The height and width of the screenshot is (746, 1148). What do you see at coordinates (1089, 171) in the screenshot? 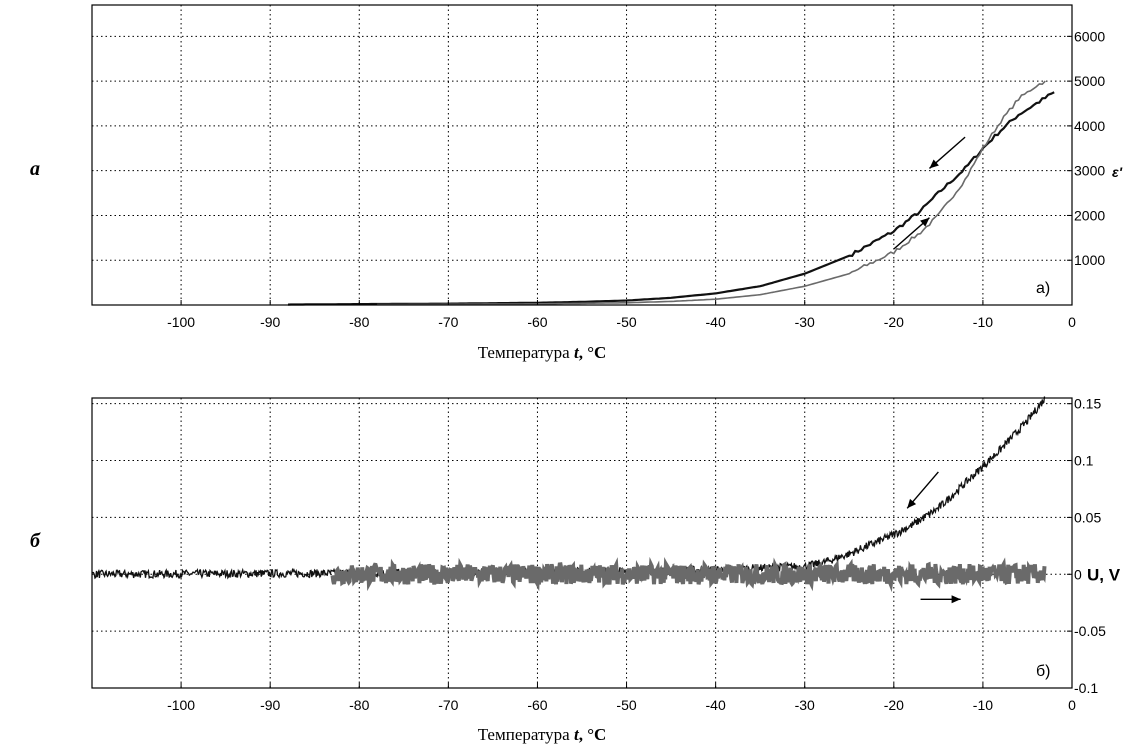
I see `y-tick-label: 3000` at bounding box center [1089, 171].